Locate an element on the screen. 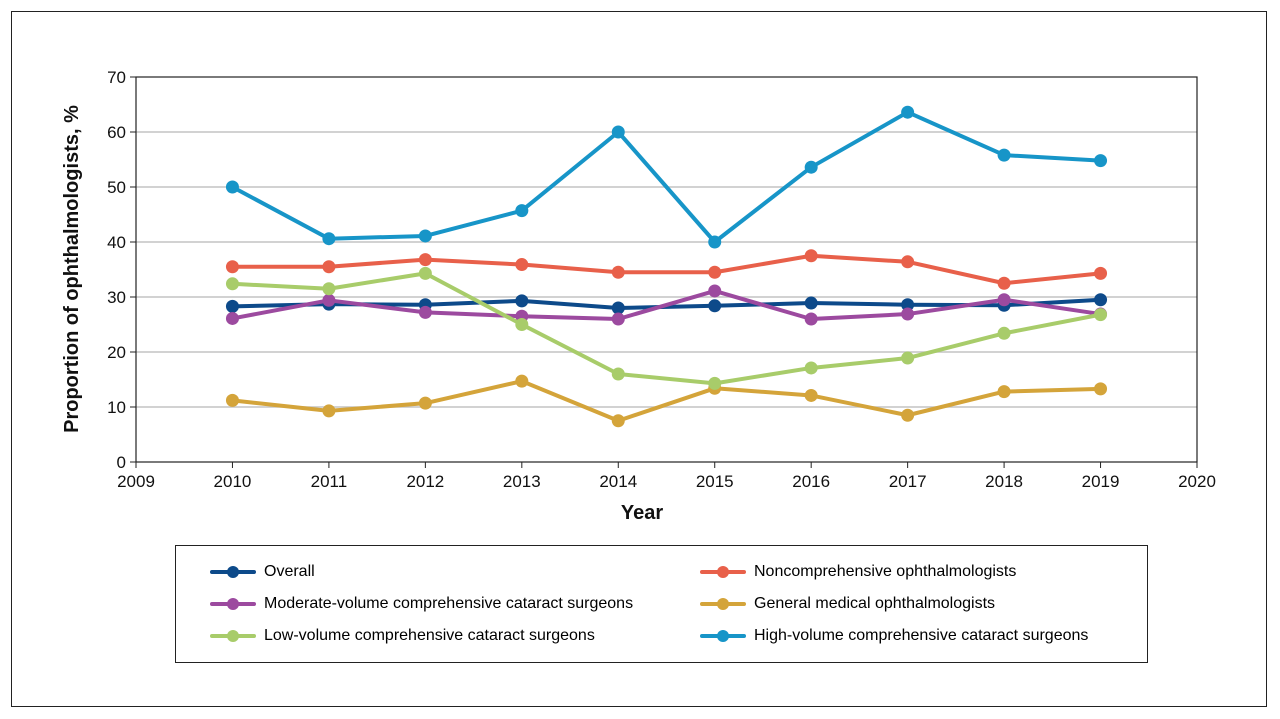 The height and width of the screenshot is (719, 1280). series-line-general-medical-ophthalmologists is located at coordinates (666, 401).